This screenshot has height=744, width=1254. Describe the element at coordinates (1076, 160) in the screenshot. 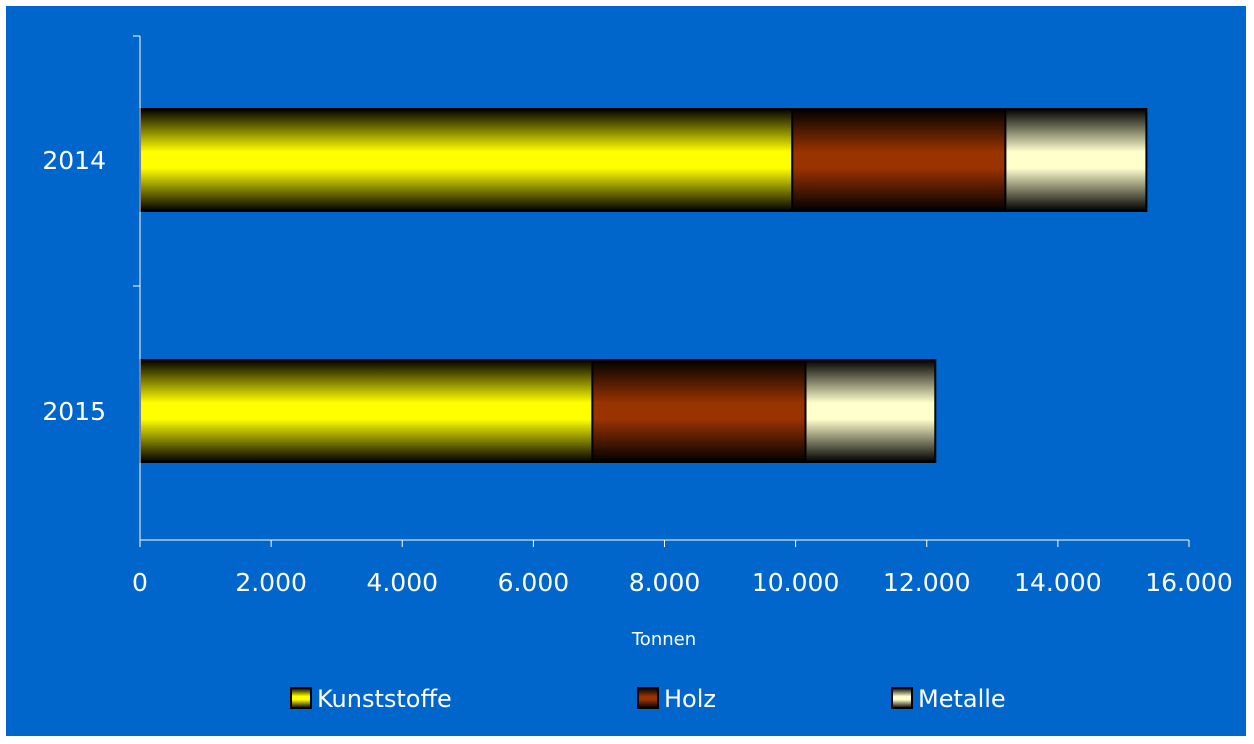

I see `bar-metalle-2014` at that location.